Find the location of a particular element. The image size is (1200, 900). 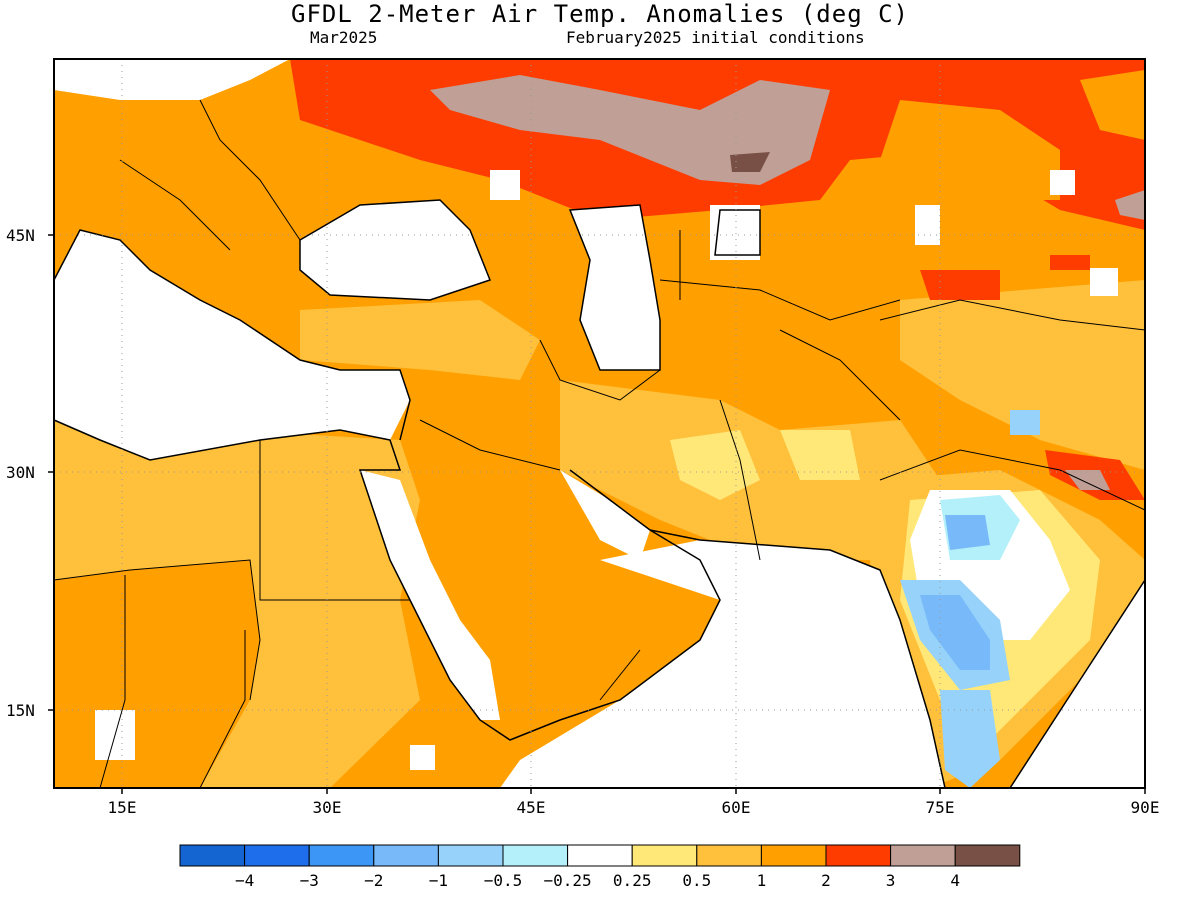

mask-north-europe is located at coordinates (172, 79).